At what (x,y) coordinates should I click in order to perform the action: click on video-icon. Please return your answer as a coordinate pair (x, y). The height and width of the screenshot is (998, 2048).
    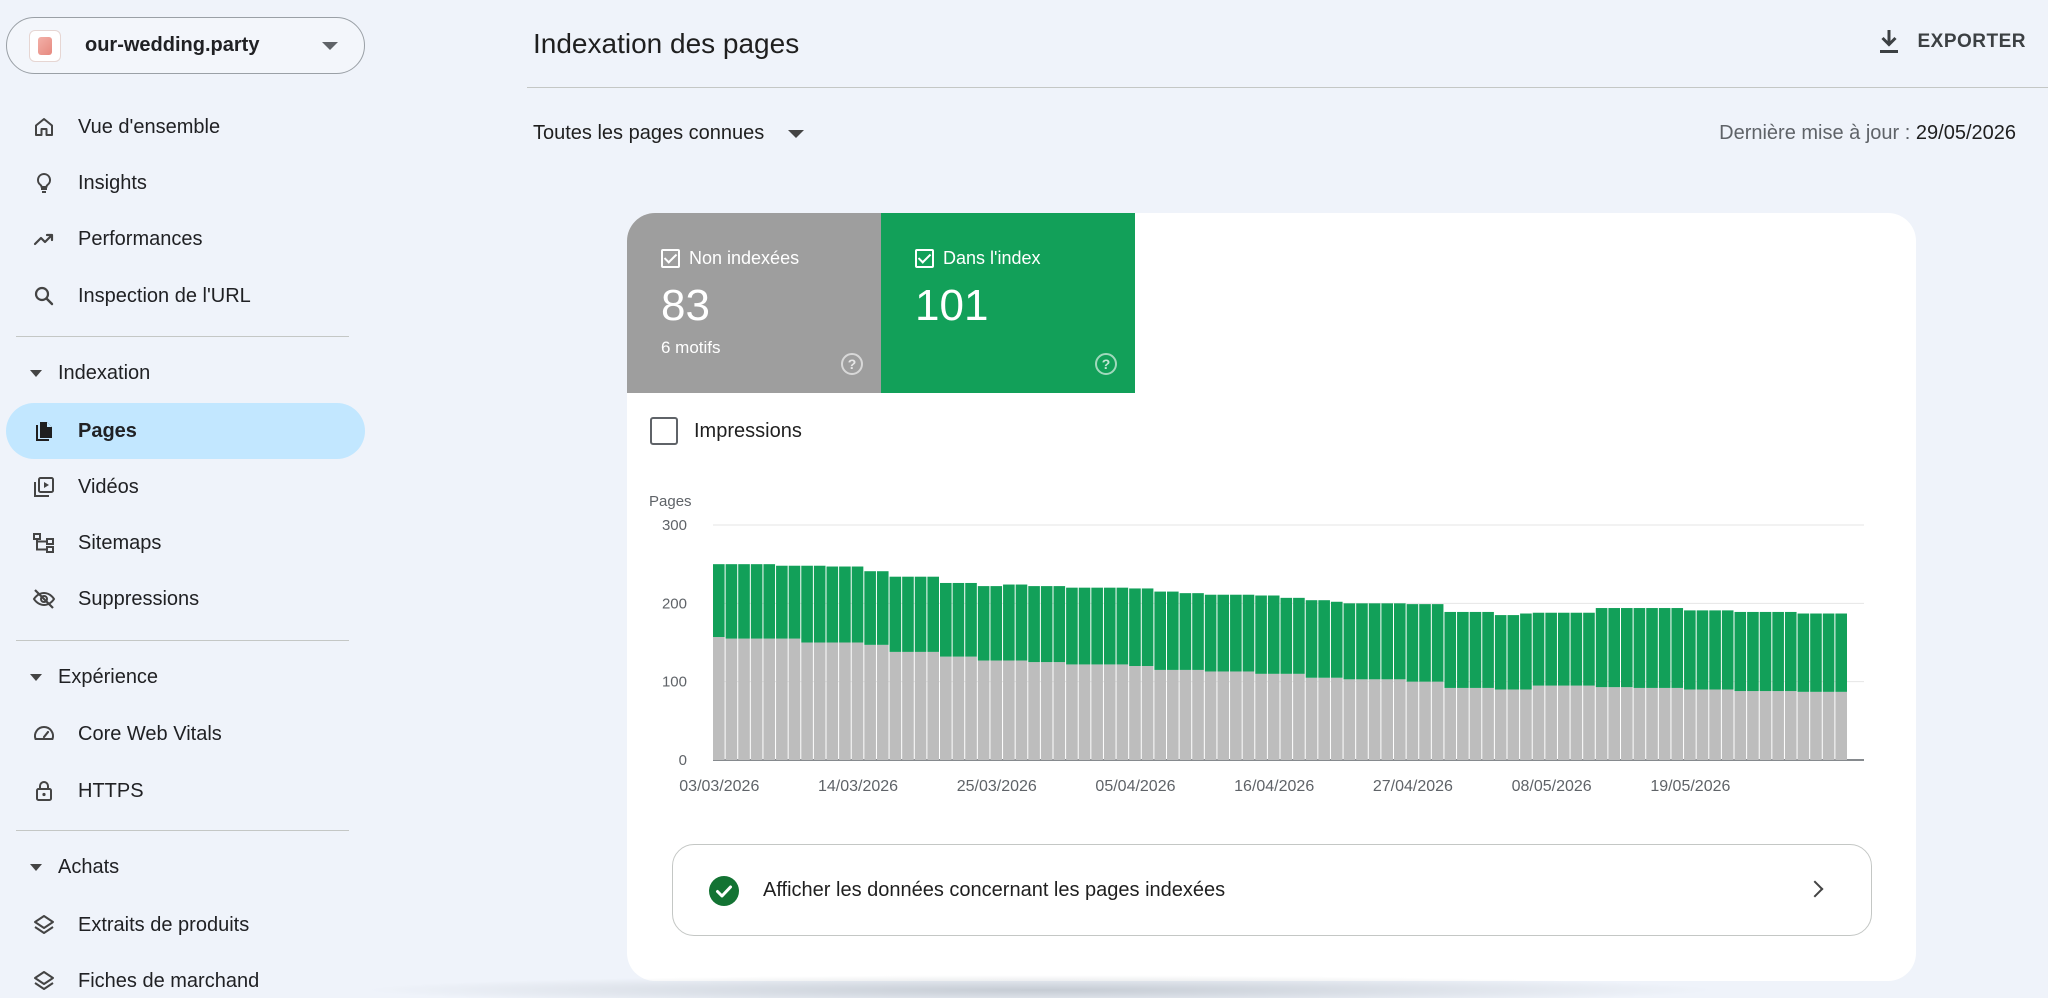
    Looking at the image, I should click on (44, 487).